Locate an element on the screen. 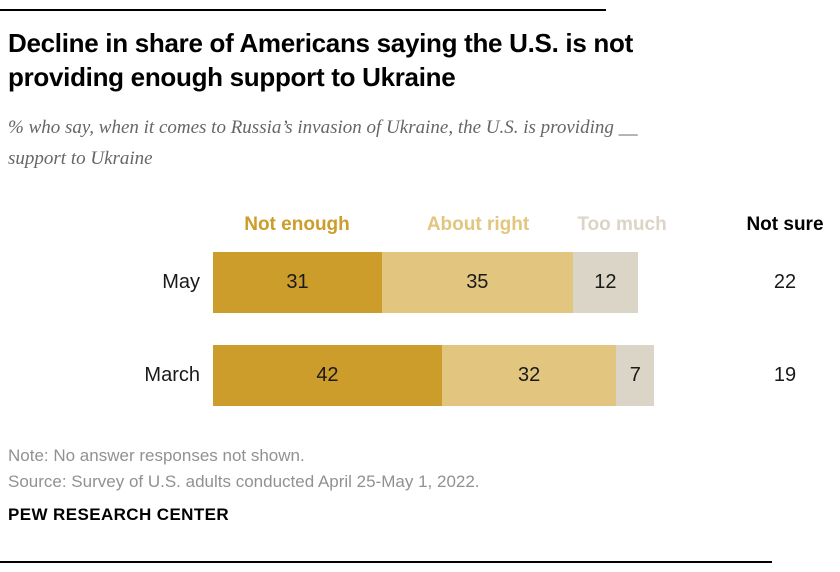 The width and height of the screenshot is (840, 572). bar-track: 42 32 7 is located at coordinates (434, 375).